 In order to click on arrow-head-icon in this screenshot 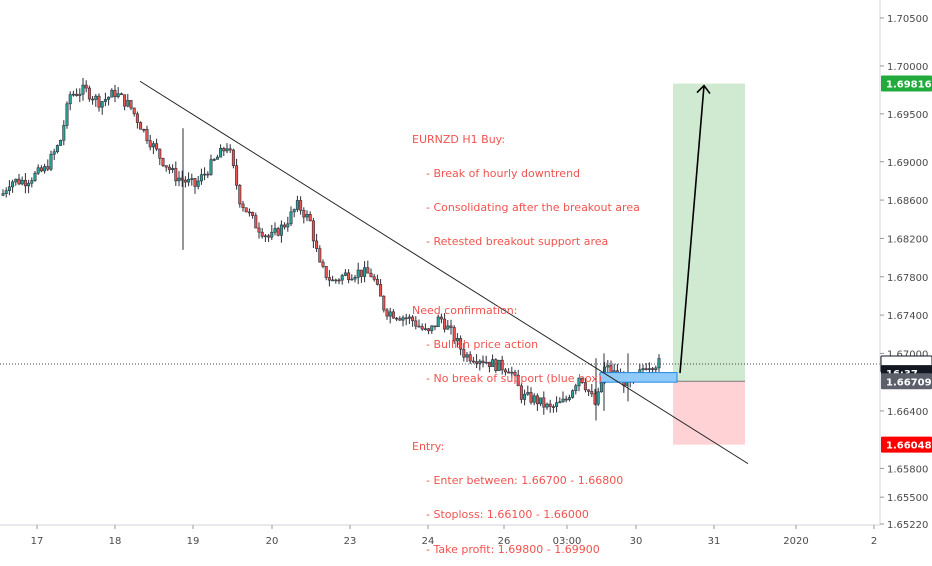, I will do `click(703, 89)`.